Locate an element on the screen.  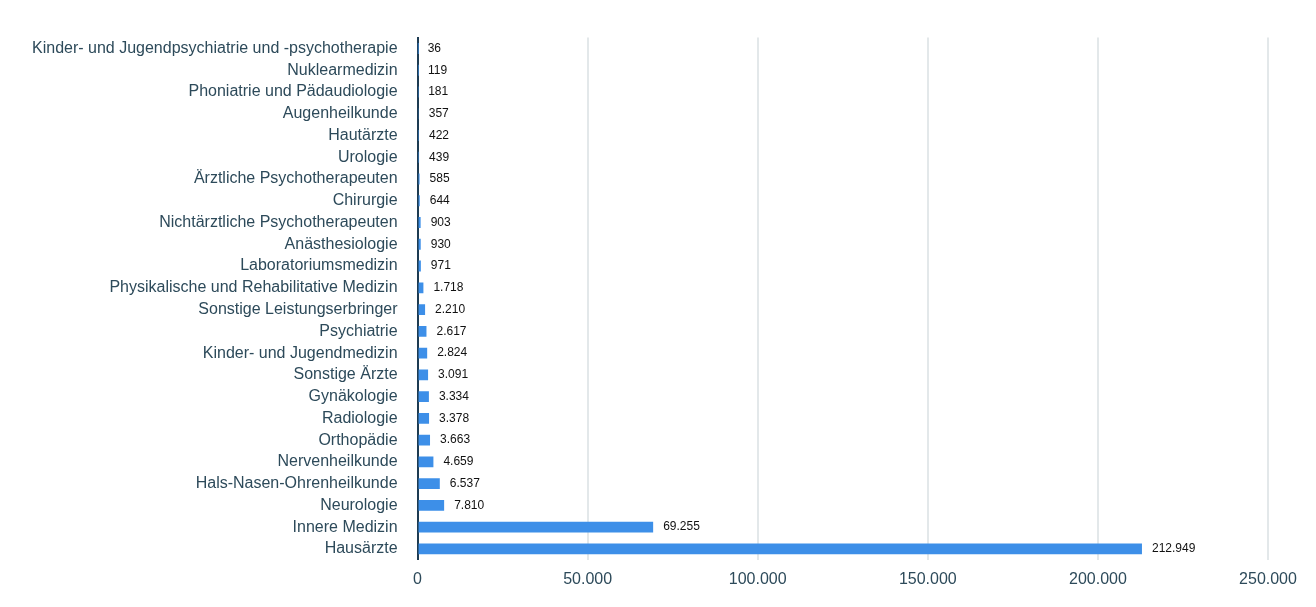
y-tick-label: Laboratoriumsmedizin is located at coordinates (319, 265).